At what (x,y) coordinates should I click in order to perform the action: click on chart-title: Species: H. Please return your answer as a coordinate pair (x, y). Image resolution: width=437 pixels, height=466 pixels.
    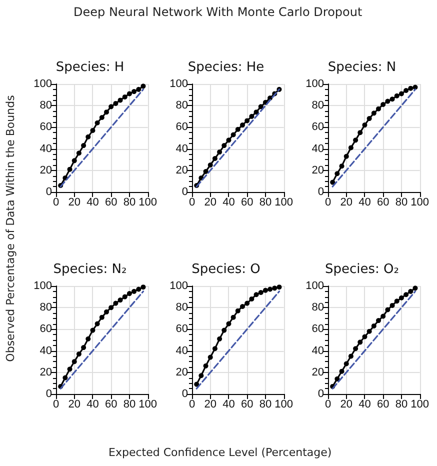
    Looking at the image, I should click on (90, 67).